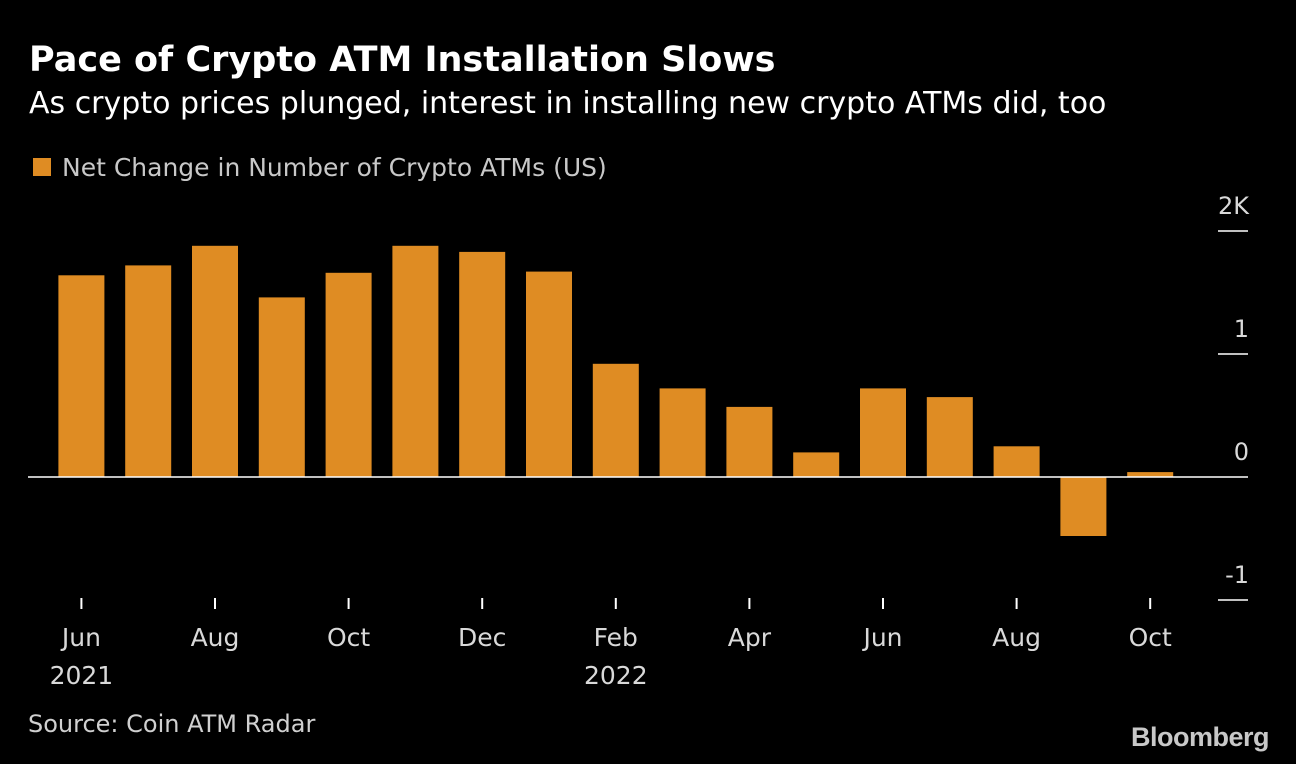 This screenshot has height=764, width=1296. What do you see at coordinates (949, 437) in the screenshot?
I see `bar-jul-2022` at bounding box center [949, 437].